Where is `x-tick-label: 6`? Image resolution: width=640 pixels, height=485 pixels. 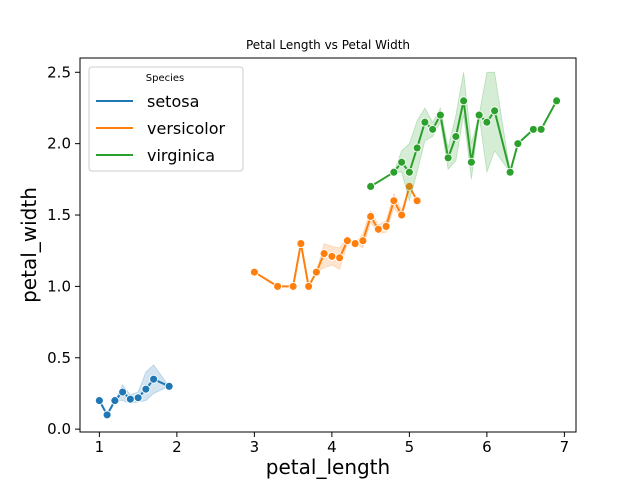
x-tick-label: 6 is located at coordinates (487, 447).